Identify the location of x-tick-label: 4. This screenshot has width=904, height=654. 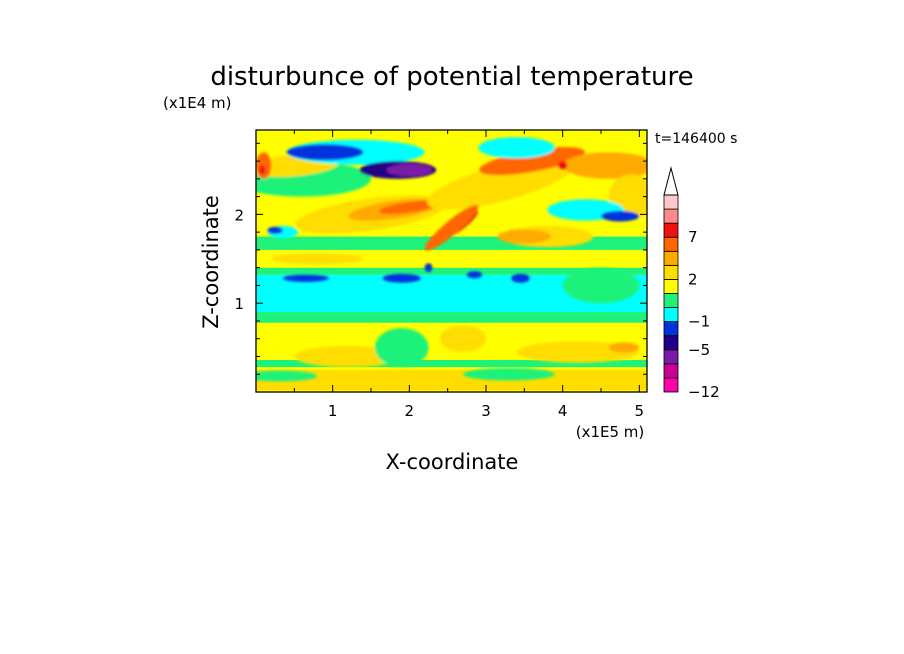
(563, 411).